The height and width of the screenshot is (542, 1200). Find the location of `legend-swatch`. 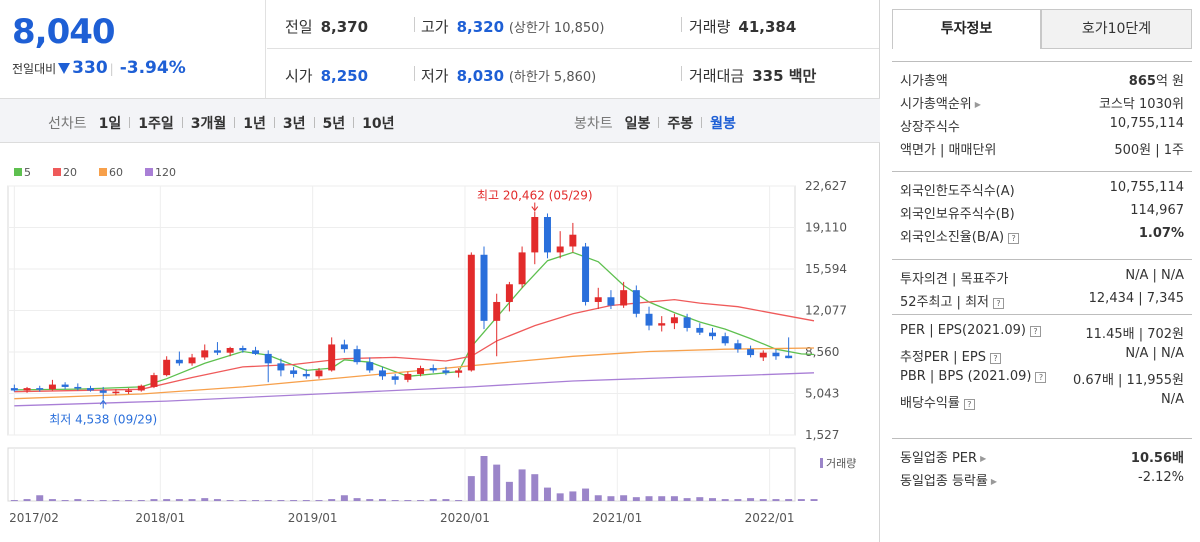

legend-swatch is located at coordinates (103, 172).